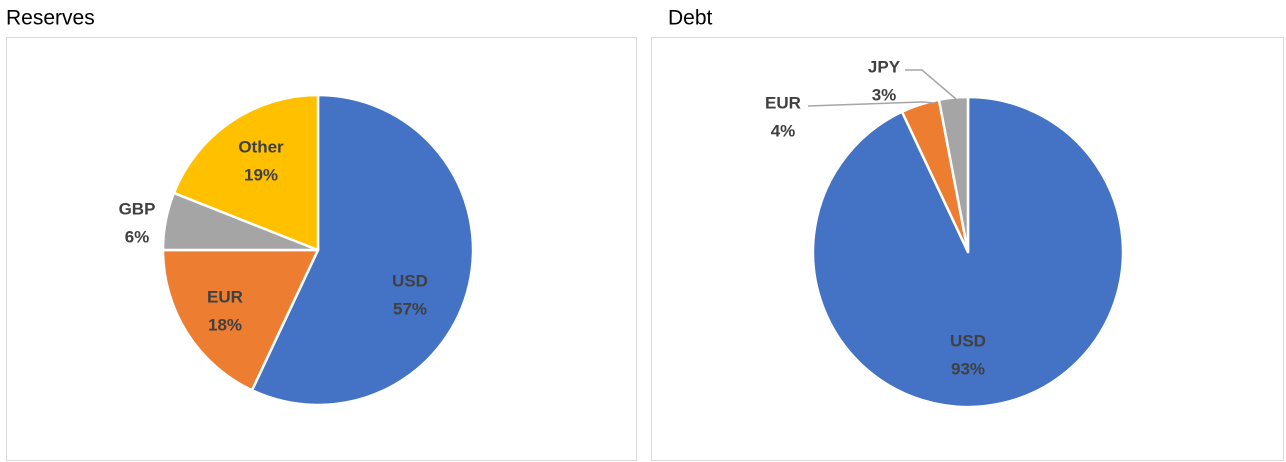 The height and width of the screenshot is (462, 1286). What do you see at coordinates (690, 18) in the screenshot?
I see `chart-title: Debt` at bounding box center [690, 18].